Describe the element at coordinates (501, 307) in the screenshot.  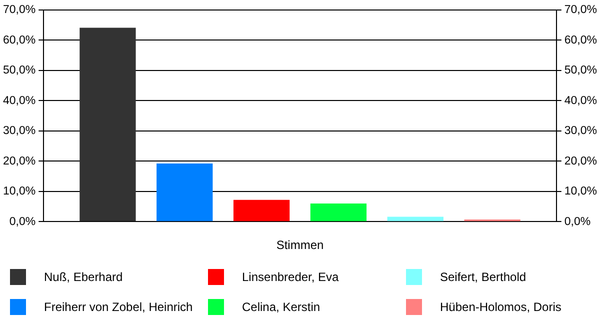
I see `legend-label: Hüben-Holomos, Doris` at that location.